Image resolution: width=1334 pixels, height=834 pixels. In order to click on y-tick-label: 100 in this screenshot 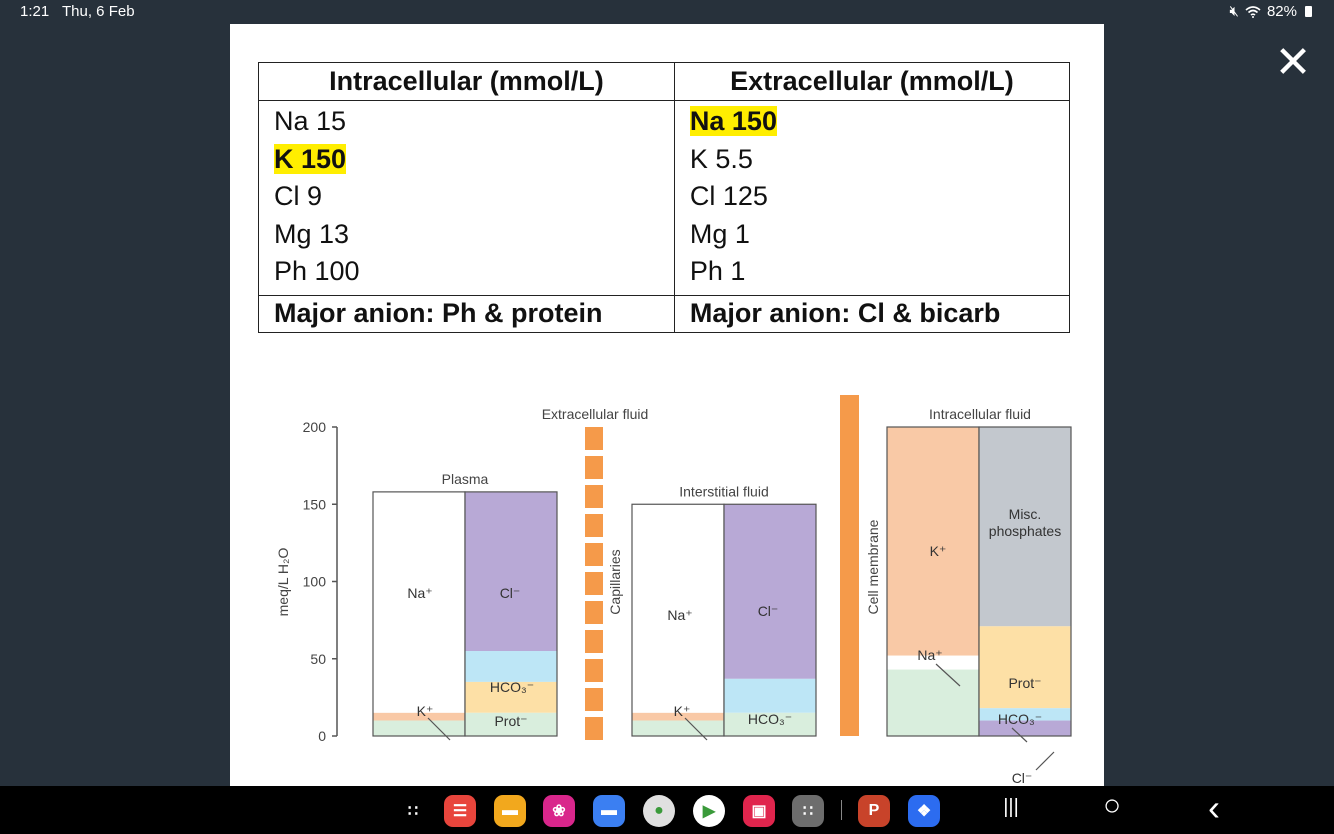, I will do `click(315, 582)`.